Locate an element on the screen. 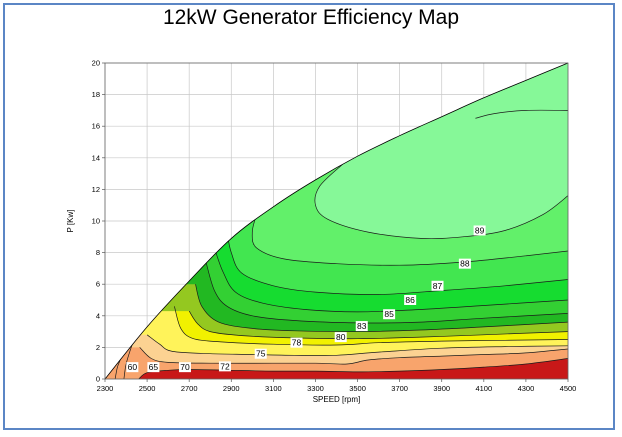 This screenshot has width=622, height=437. contour-label-86: 86 is located at coordinates (410, 300).